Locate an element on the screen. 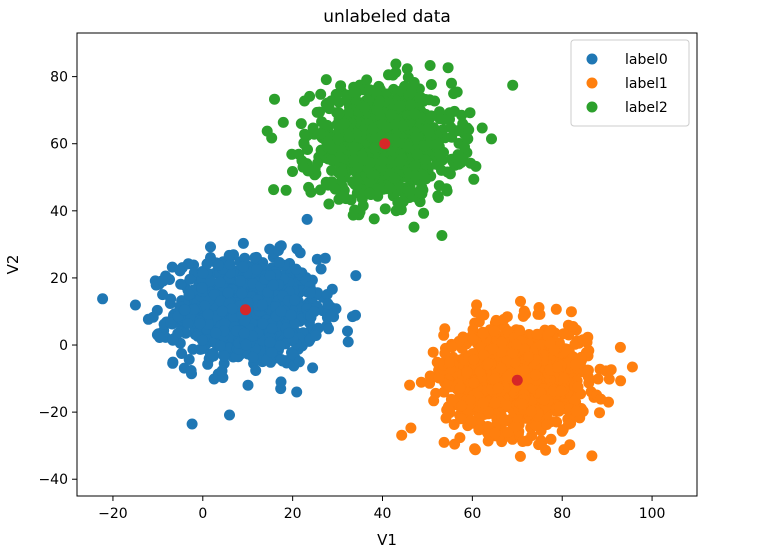 This screenshot has width=768, height=553. y-axis: −40 −20 0 20 40 60 80 is located at coordinates (57, 279).